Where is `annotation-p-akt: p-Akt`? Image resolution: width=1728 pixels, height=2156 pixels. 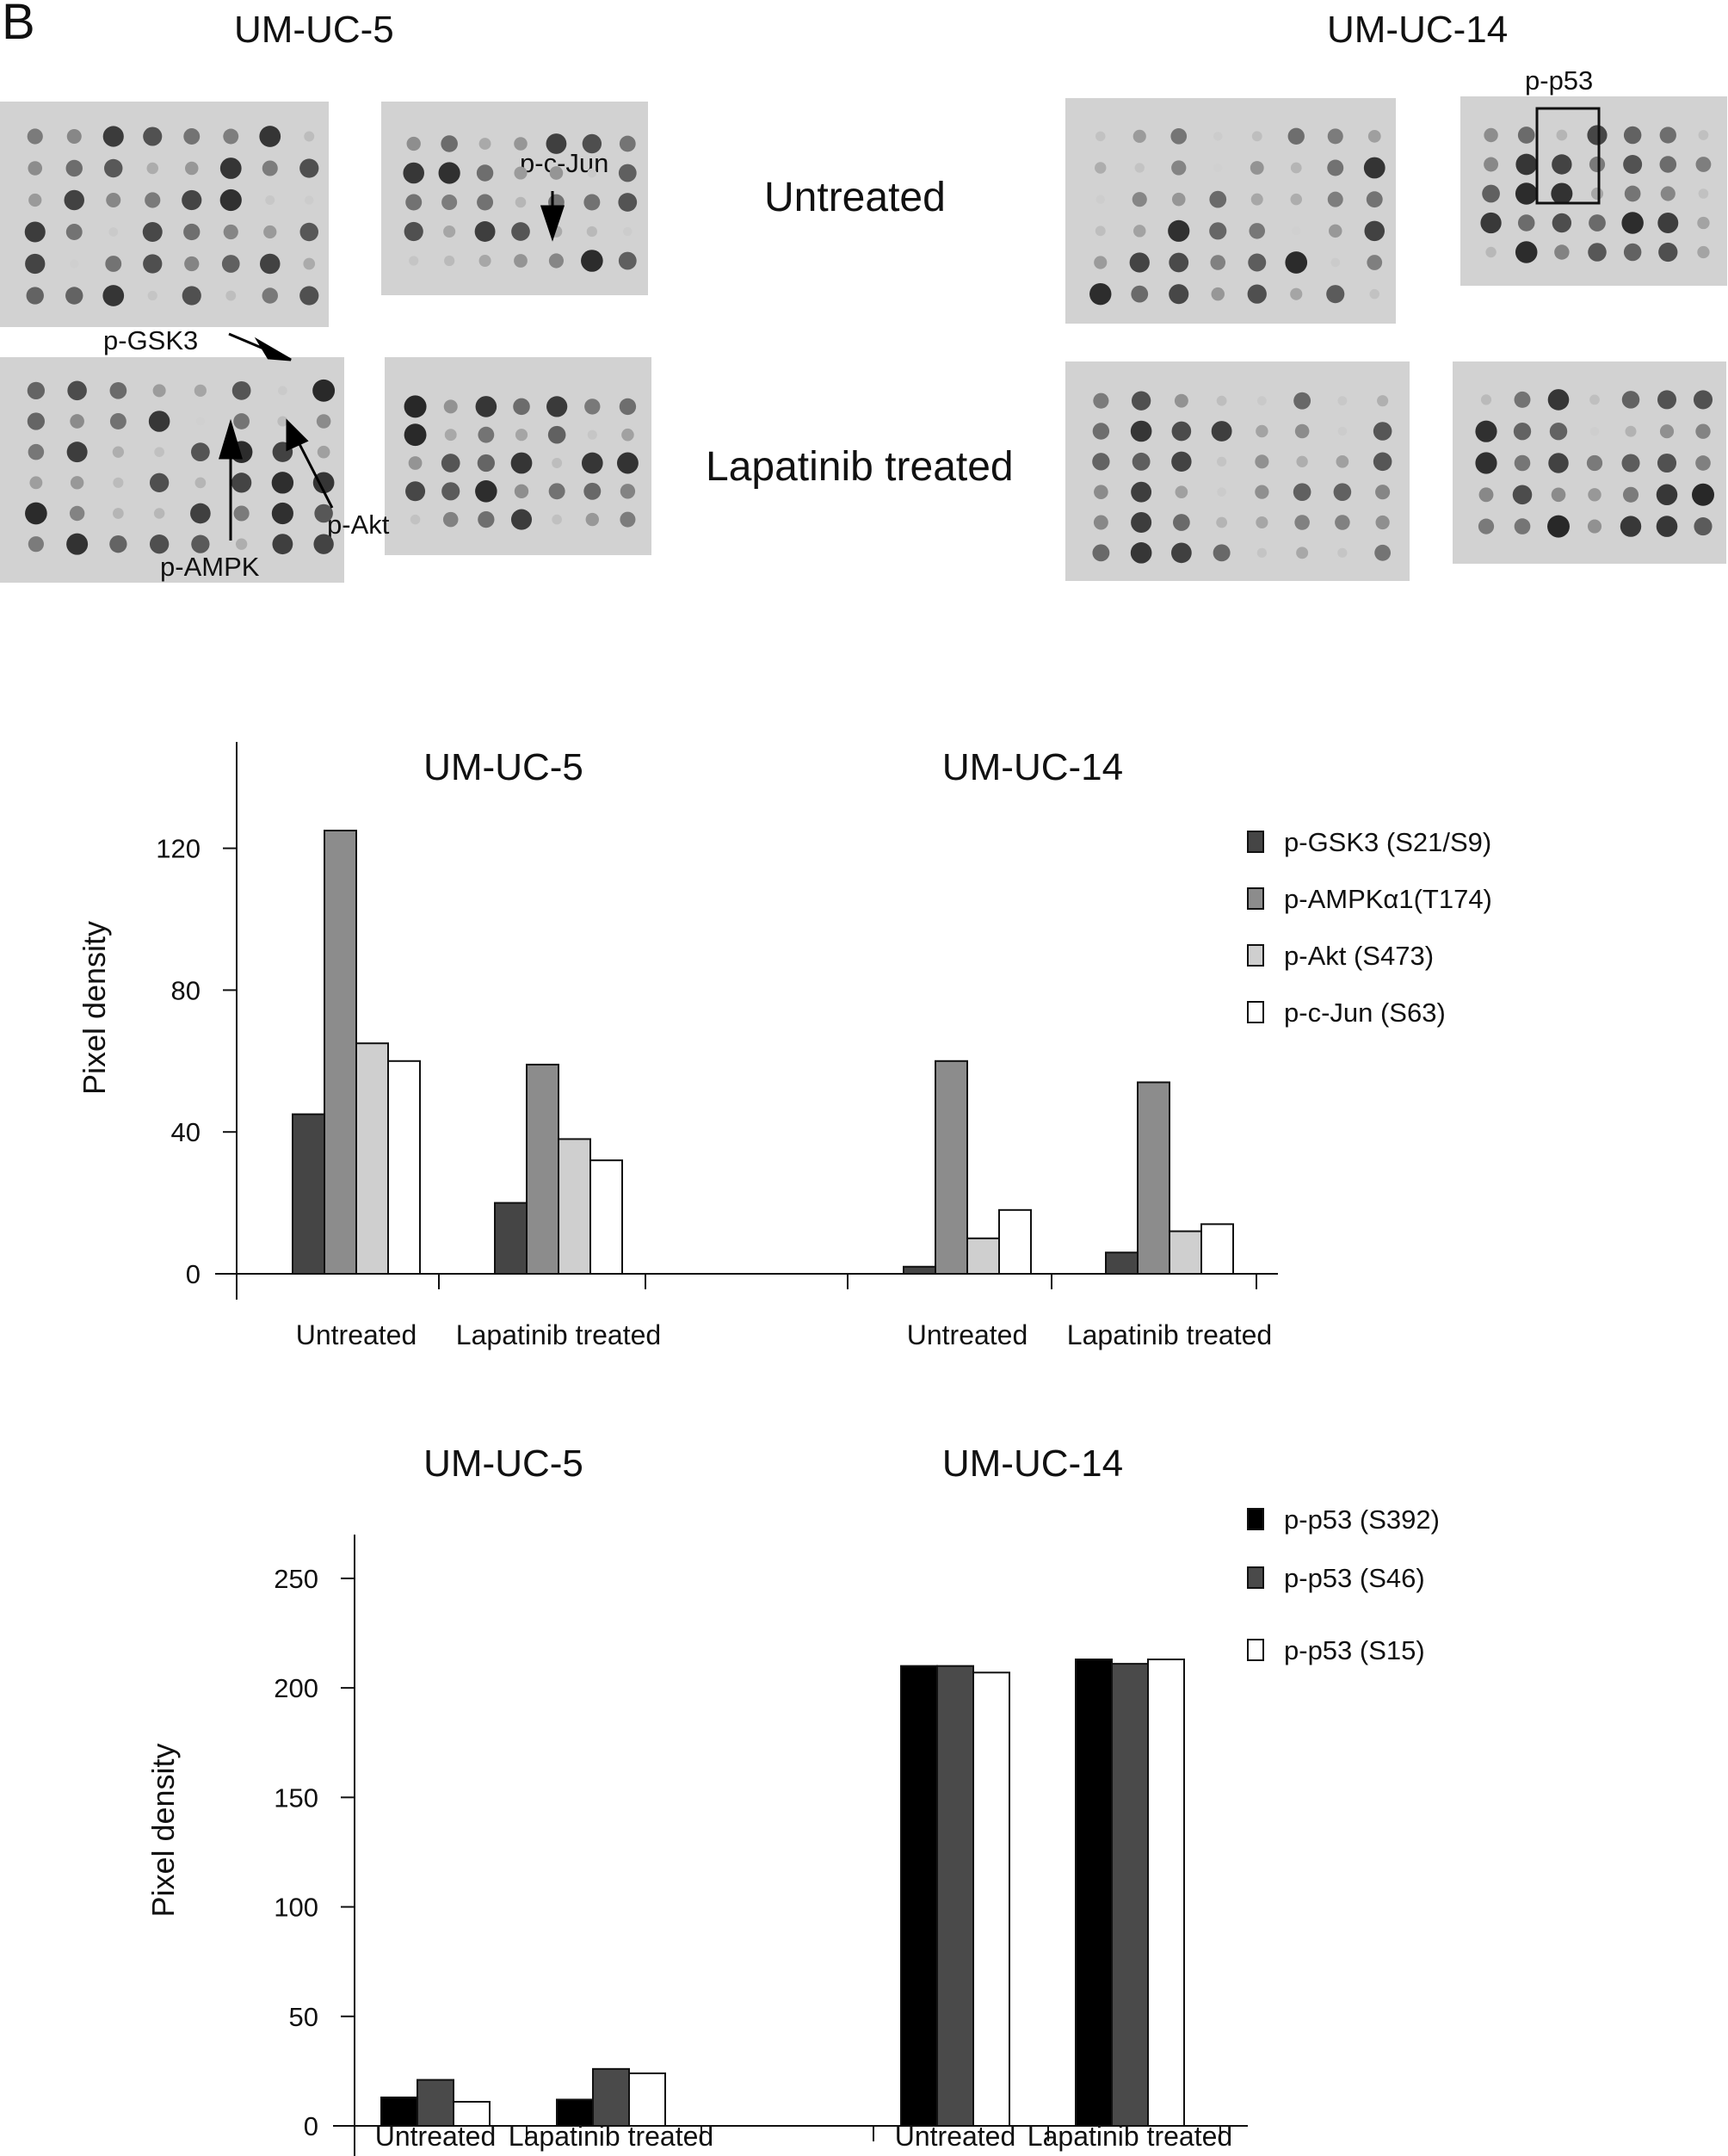 annotation-p-akt: p-Akt is located at coordinates (358, 525).